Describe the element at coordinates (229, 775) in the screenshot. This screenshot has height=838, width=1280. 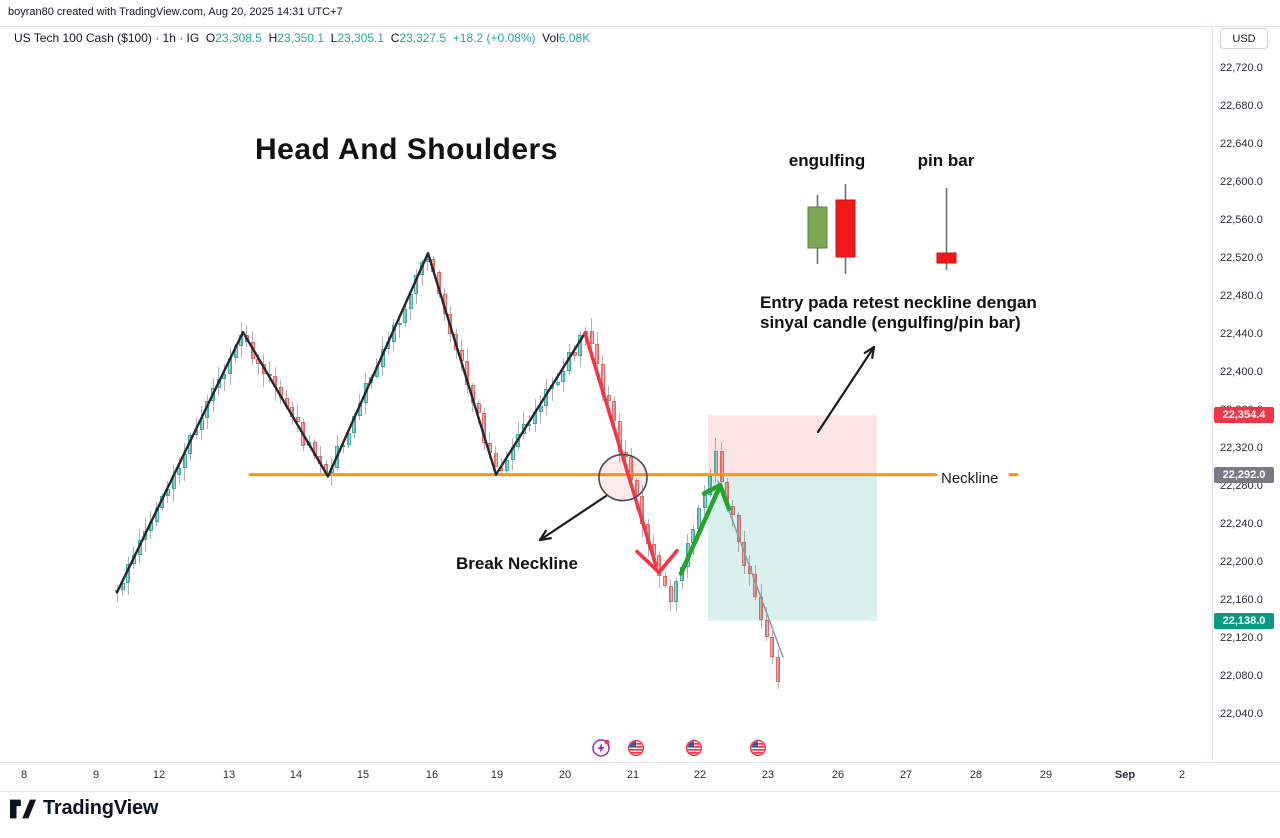
I see `time-tick: 13` at that location.